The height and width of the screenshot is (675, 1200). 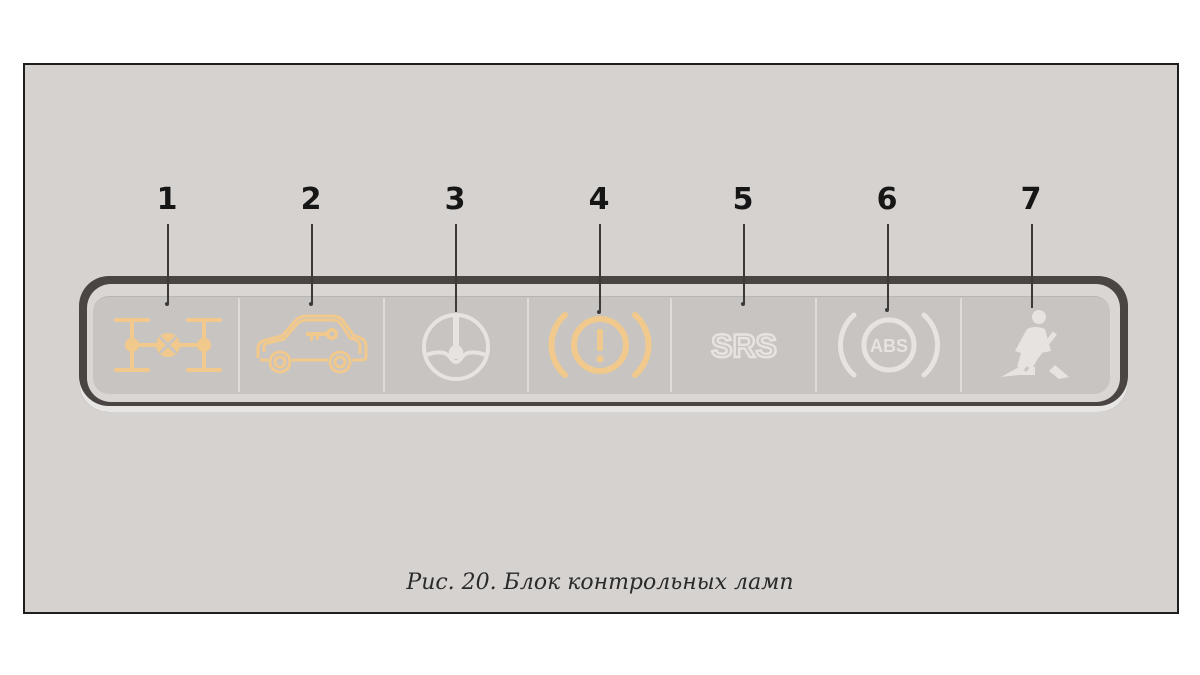 I want to click on brake-warning-icon, so click(x=599, y=345).